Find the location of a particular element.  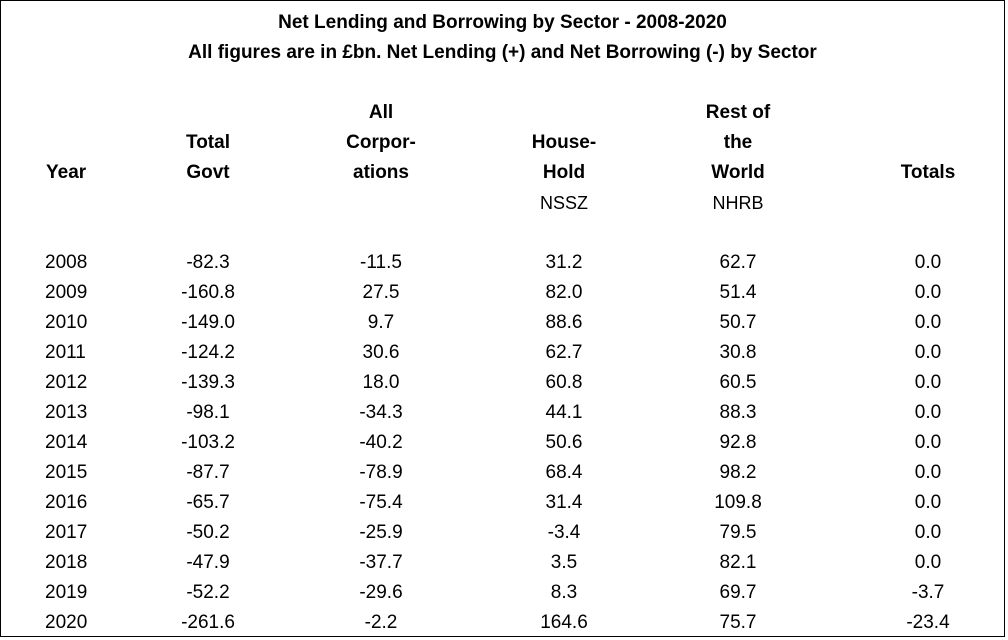

header-corp-line-3: ations is located at coordinates (381, 172).